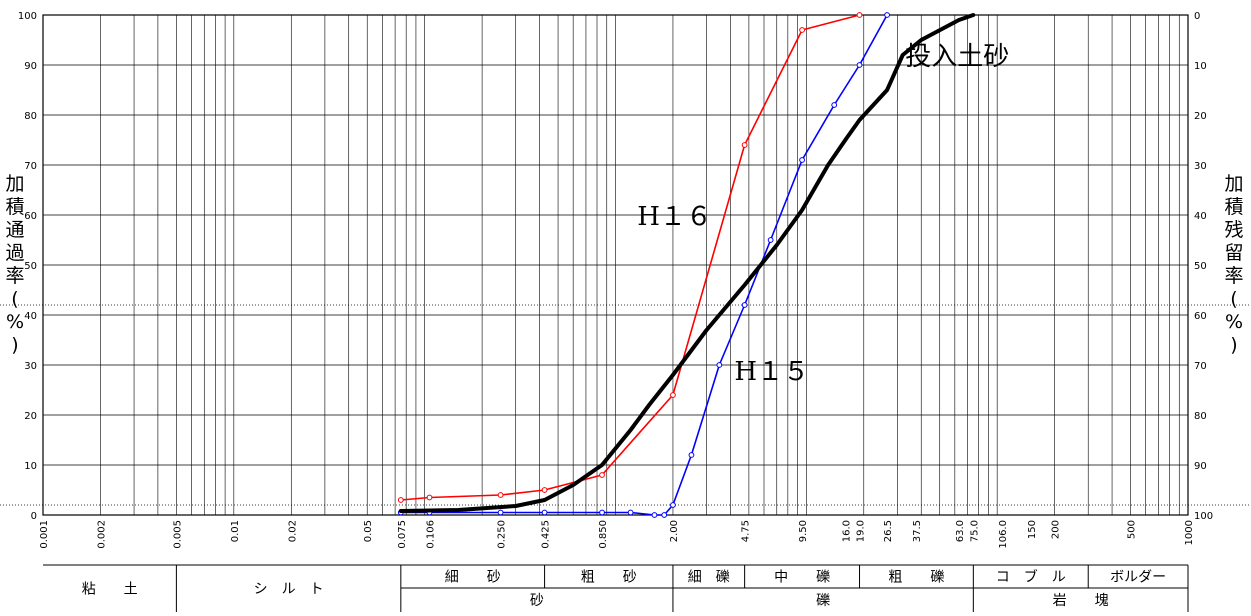 This screenshot has height=616, width=1251. I want to click on axis-label-char: 過, so click(14, 253).